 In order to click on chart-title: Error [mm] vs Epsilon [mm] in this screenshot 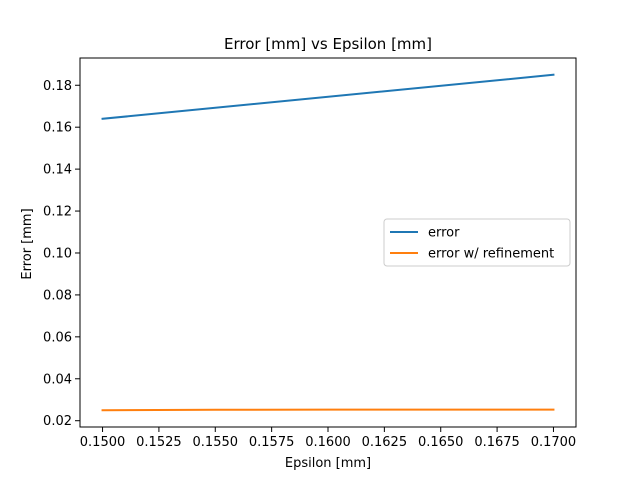, I will do `click(328, 44)`.